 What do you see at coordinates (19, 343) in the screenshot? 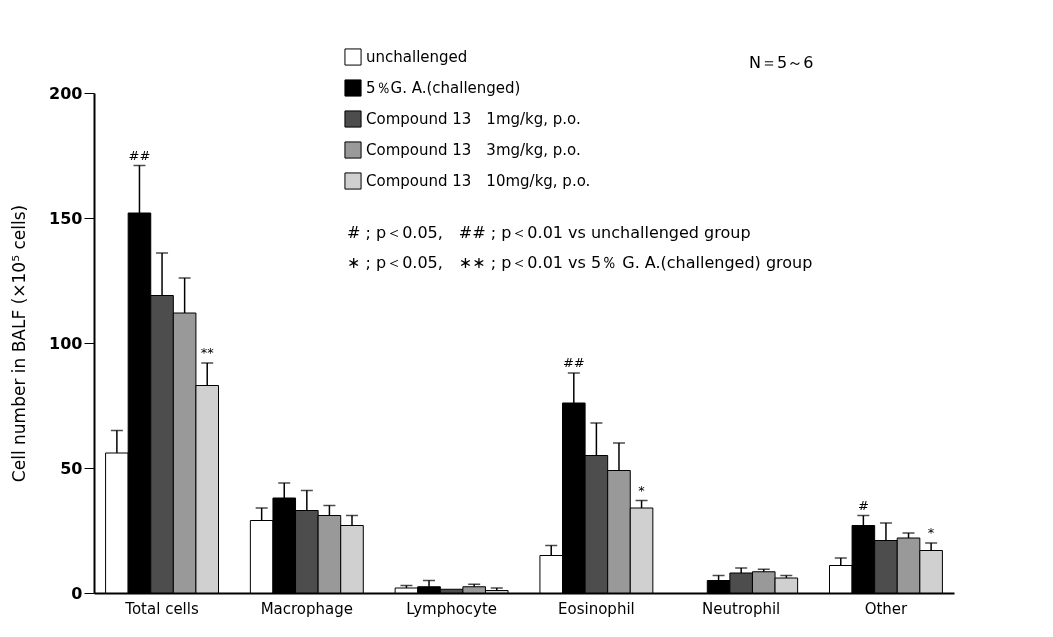
I see `y-axis-title: Cell number in BALF (×10⁵ cells)` at bounding box center [19, 343].